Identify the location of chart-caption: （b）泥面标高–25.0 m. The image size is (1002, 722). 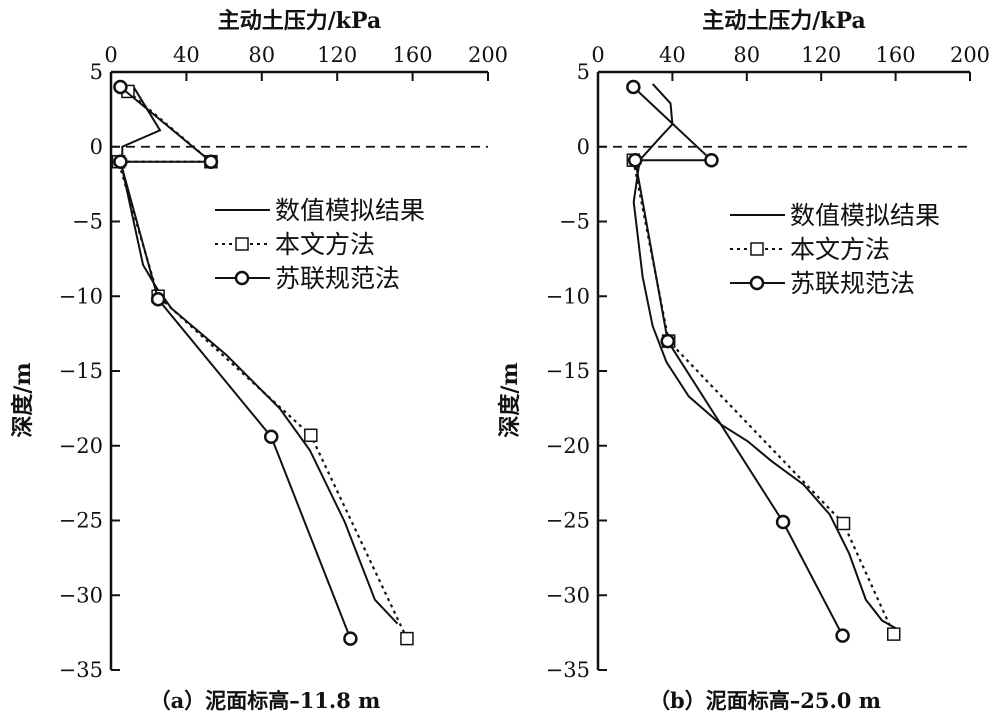
(765, 700).